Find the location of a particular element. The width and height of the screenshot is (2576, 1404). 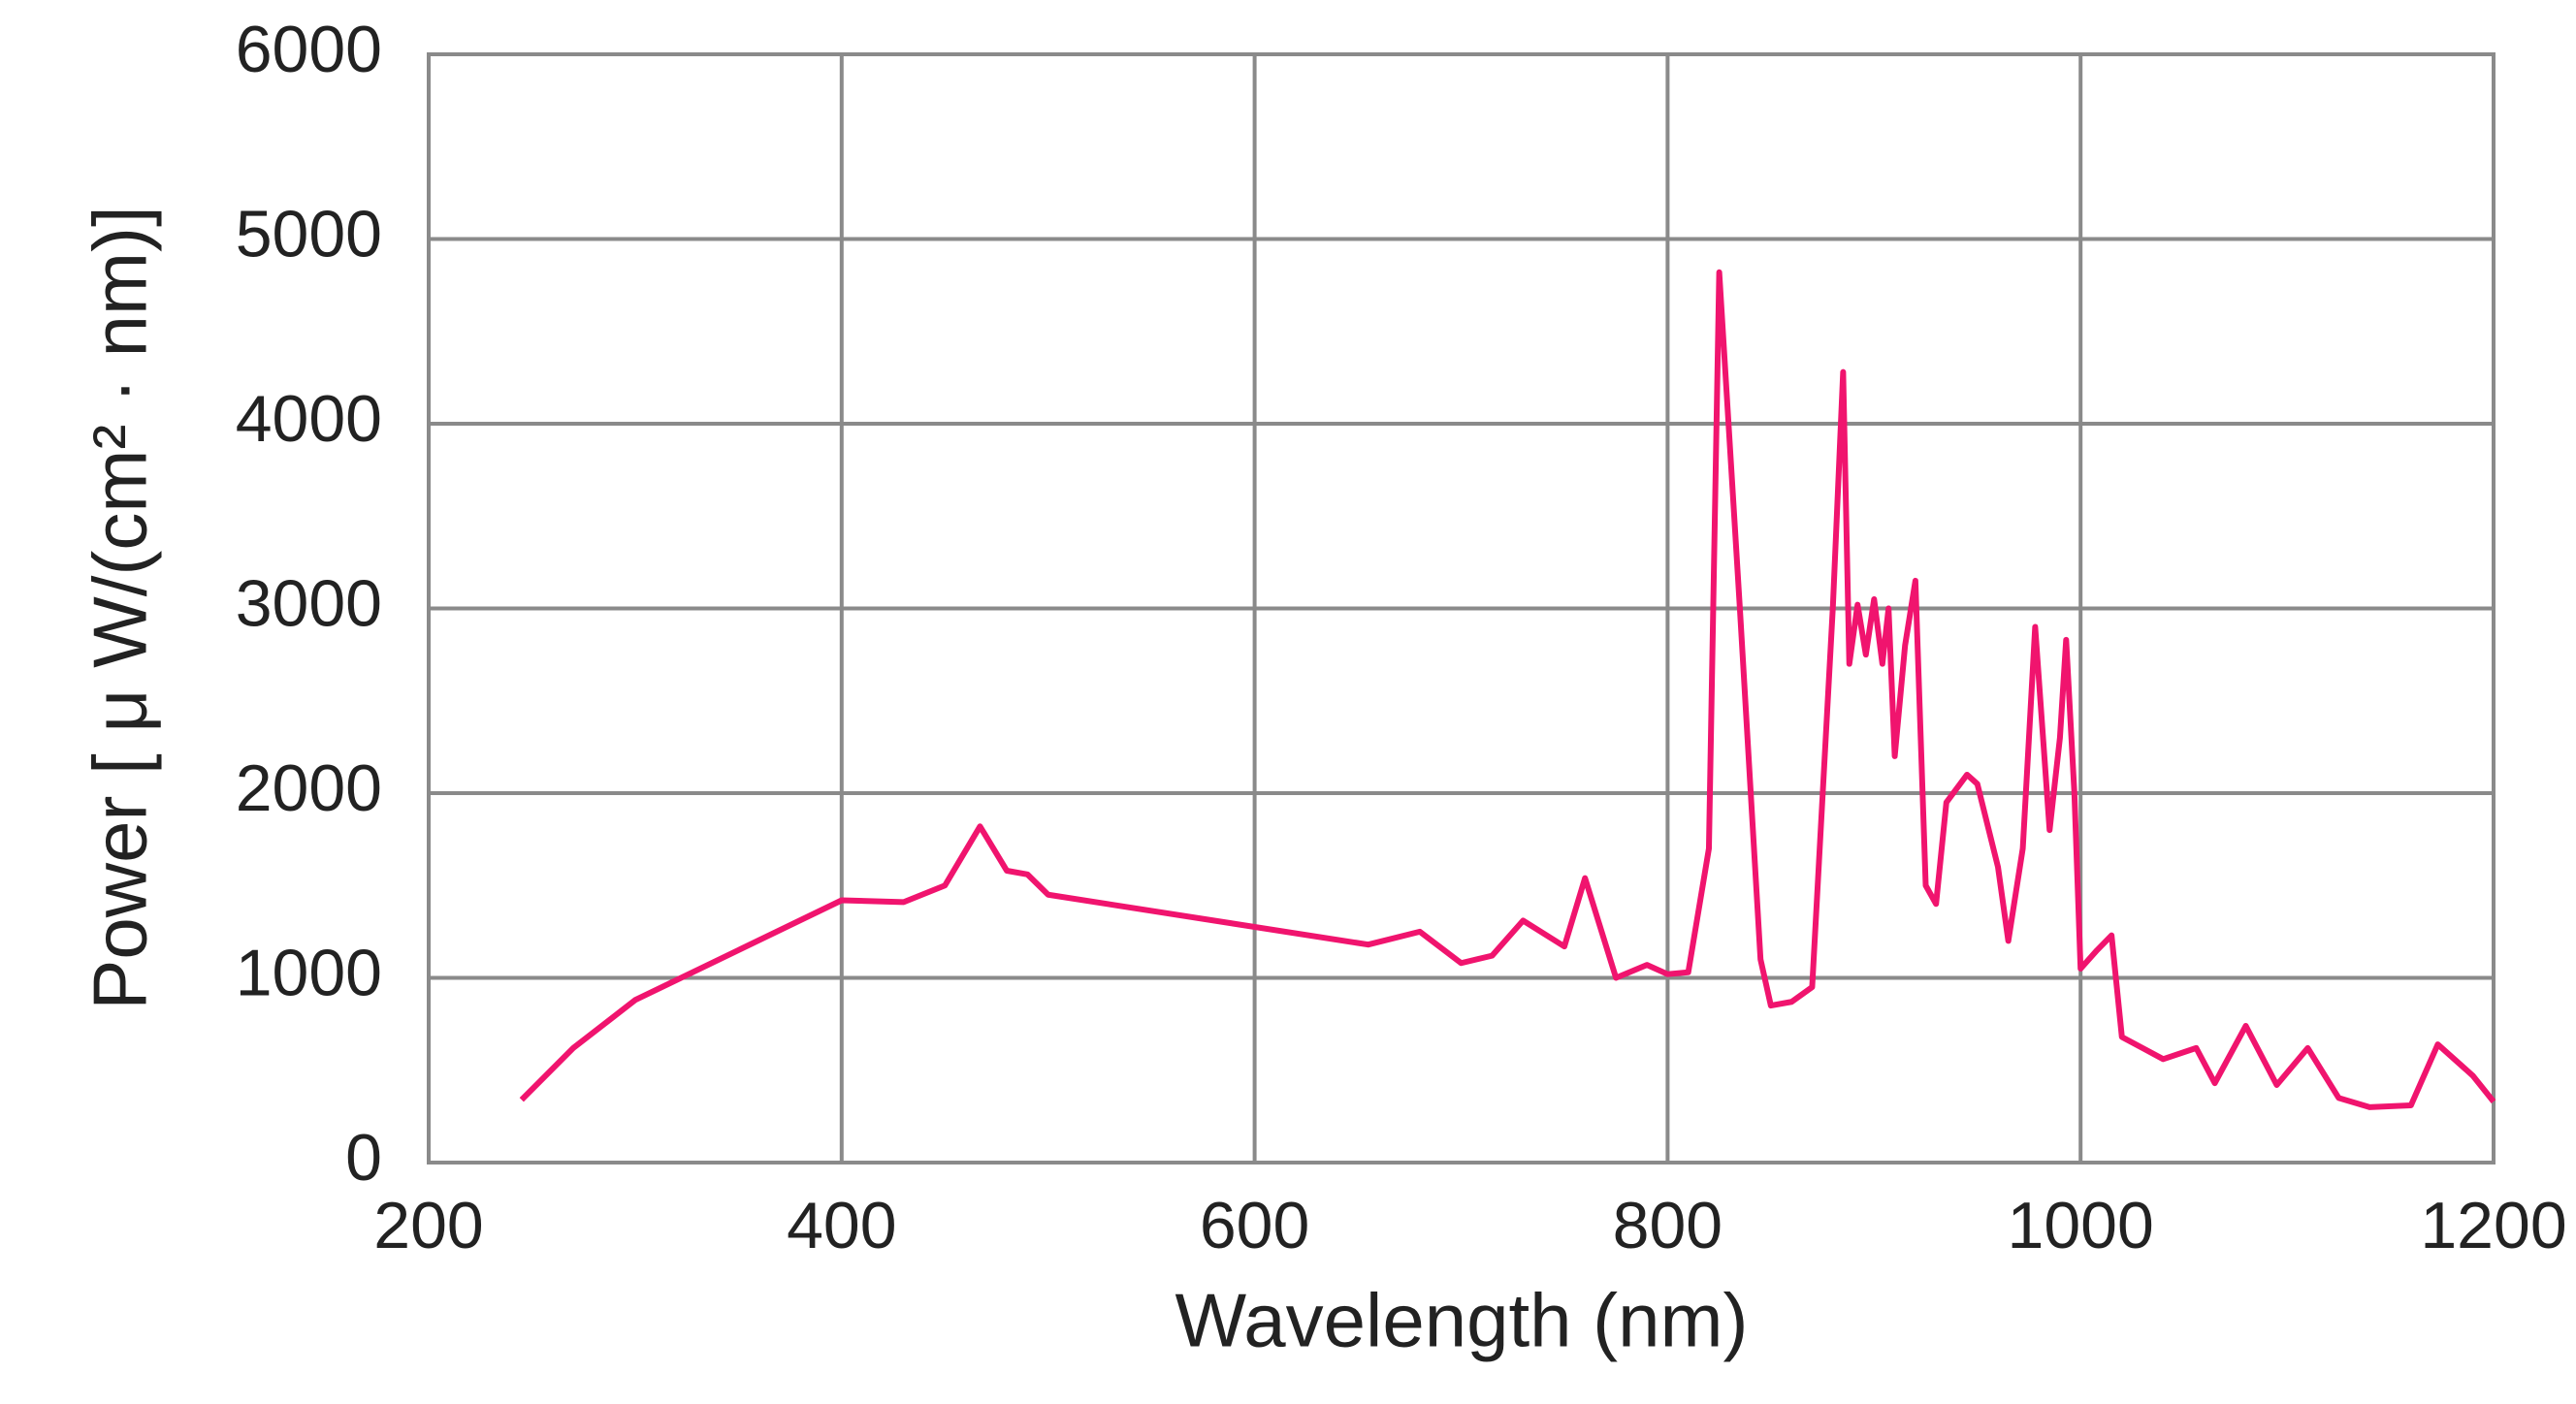

x-tick-label: 600 is located at coordinates (1254, 1225).